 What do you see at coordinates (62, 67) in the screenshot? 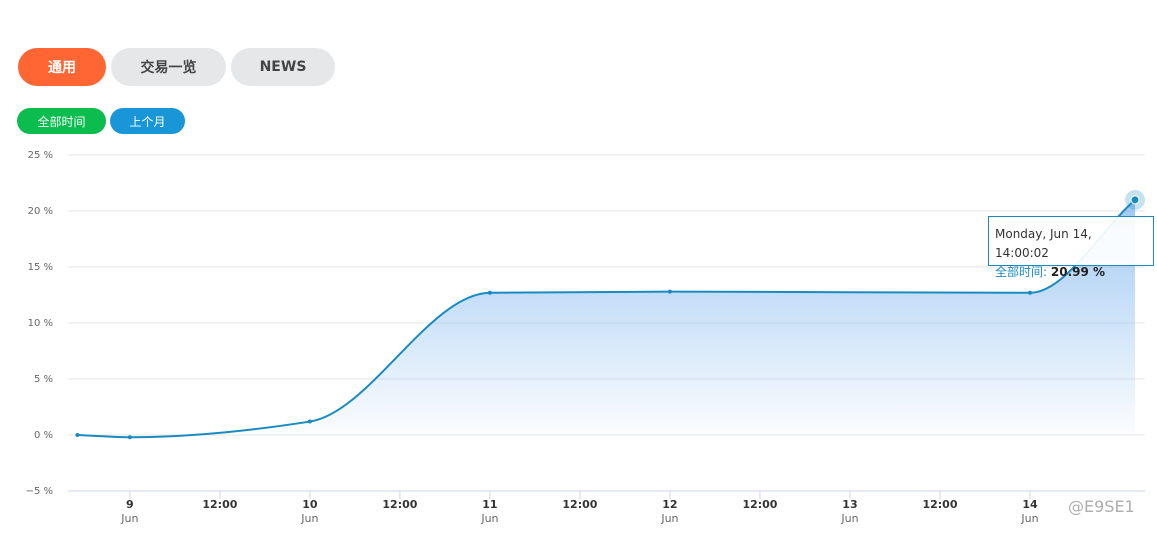
I see `tab: 通用` at bounding box center [62, 67].